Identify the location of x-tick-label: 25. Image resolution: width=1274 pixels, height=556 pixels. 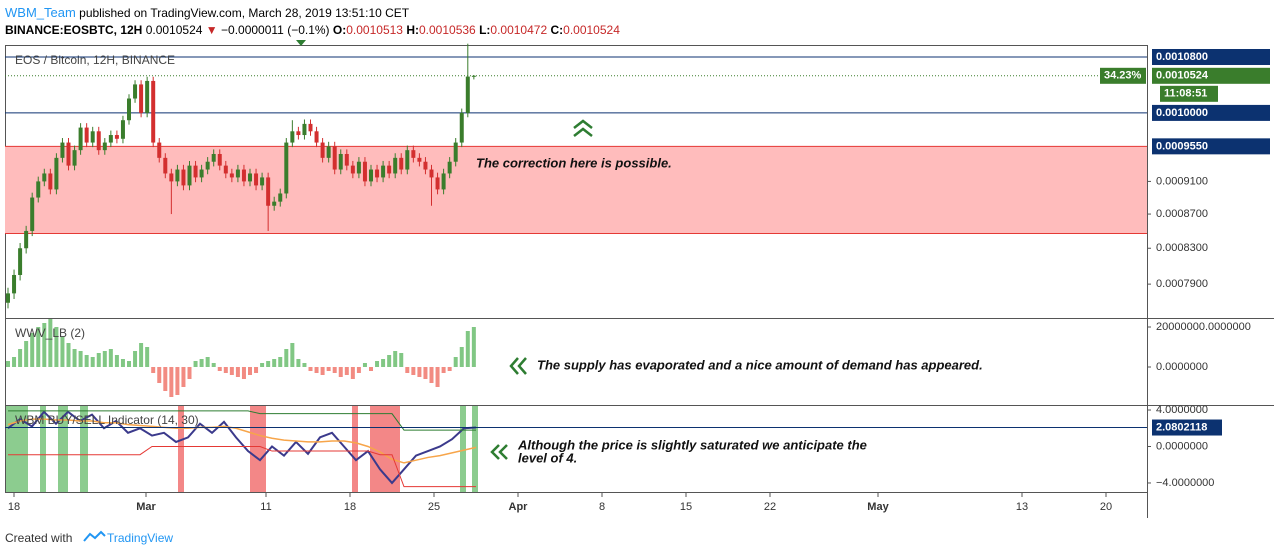
(434, 507).